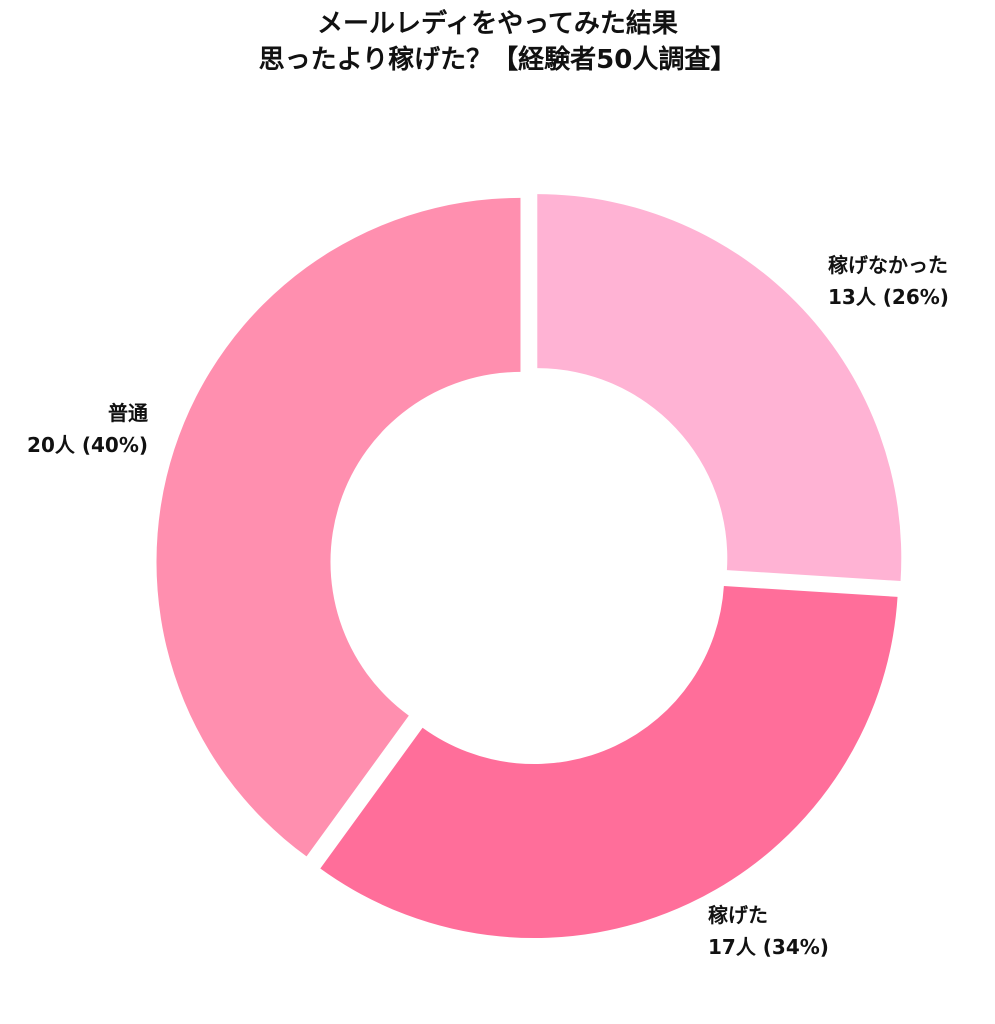  What do you see at coordinates (128, 413) in the screenshot?
I see `slice-category-2: 普通` at bounding box center [128, 413].